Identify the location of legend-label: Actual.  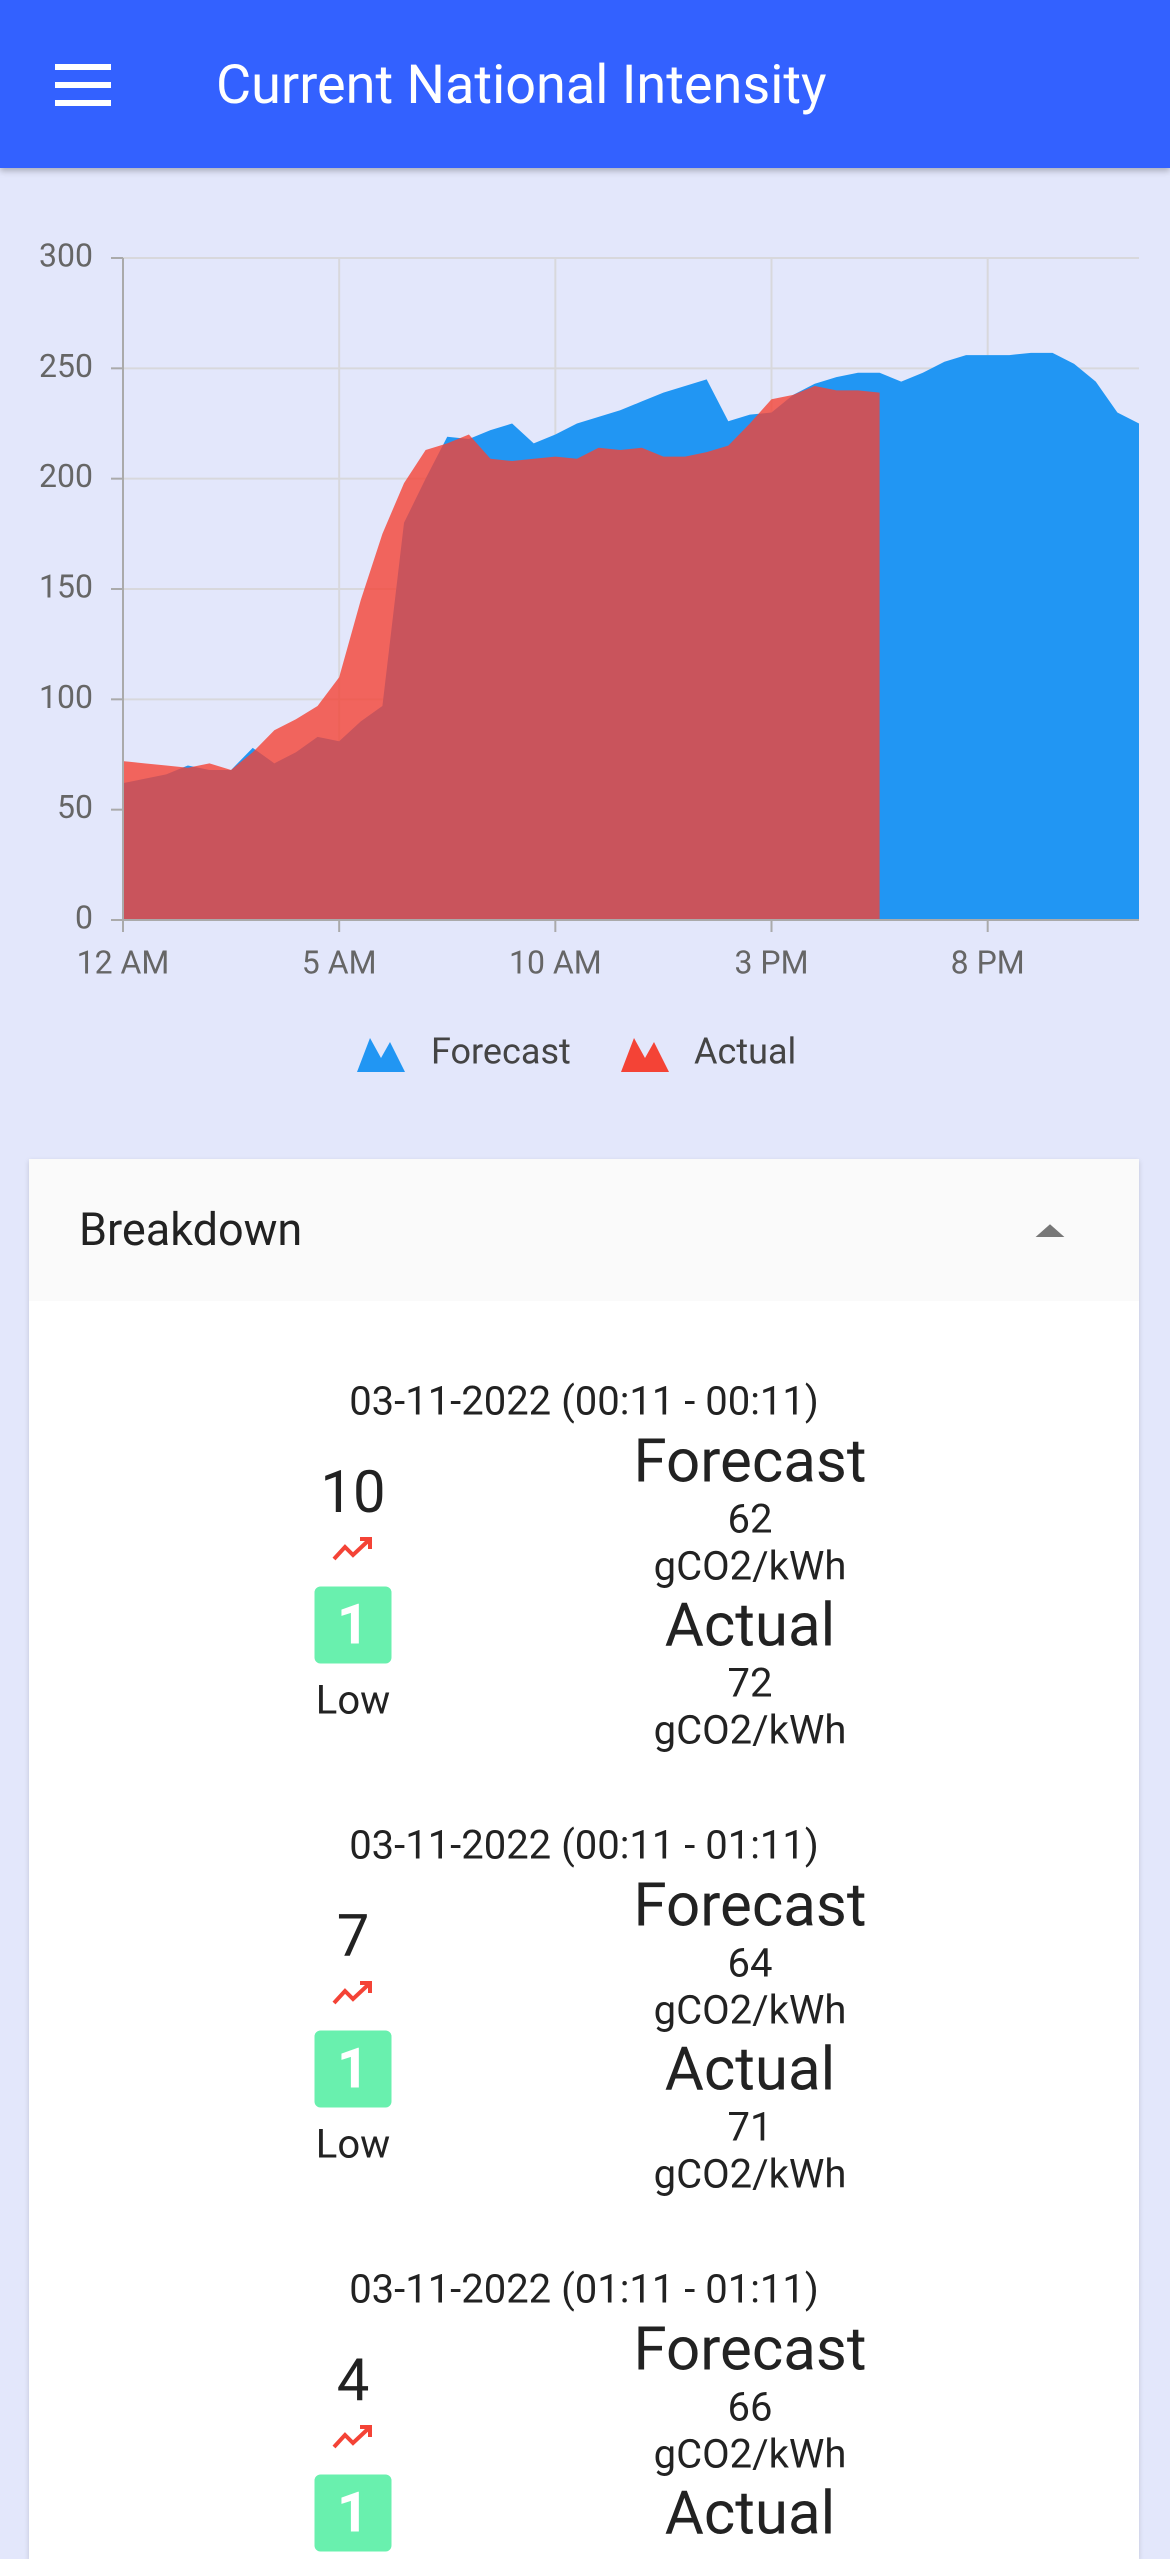
(745, 1052).